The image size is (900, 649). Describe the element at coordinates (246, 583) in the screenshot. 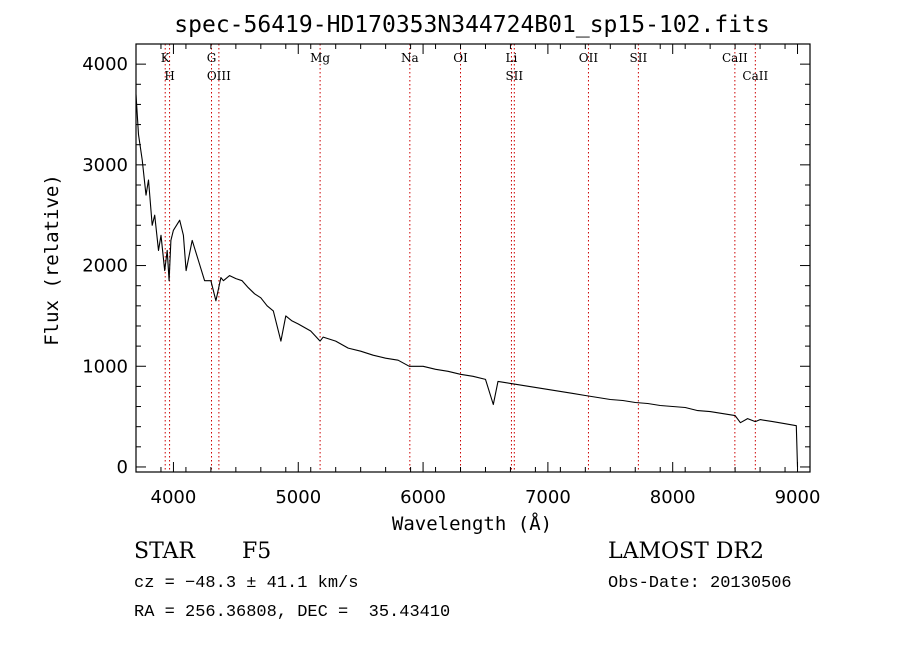

I see `redshift-velocity: cz = −48.3 ± 41.1 km/s` at that location.